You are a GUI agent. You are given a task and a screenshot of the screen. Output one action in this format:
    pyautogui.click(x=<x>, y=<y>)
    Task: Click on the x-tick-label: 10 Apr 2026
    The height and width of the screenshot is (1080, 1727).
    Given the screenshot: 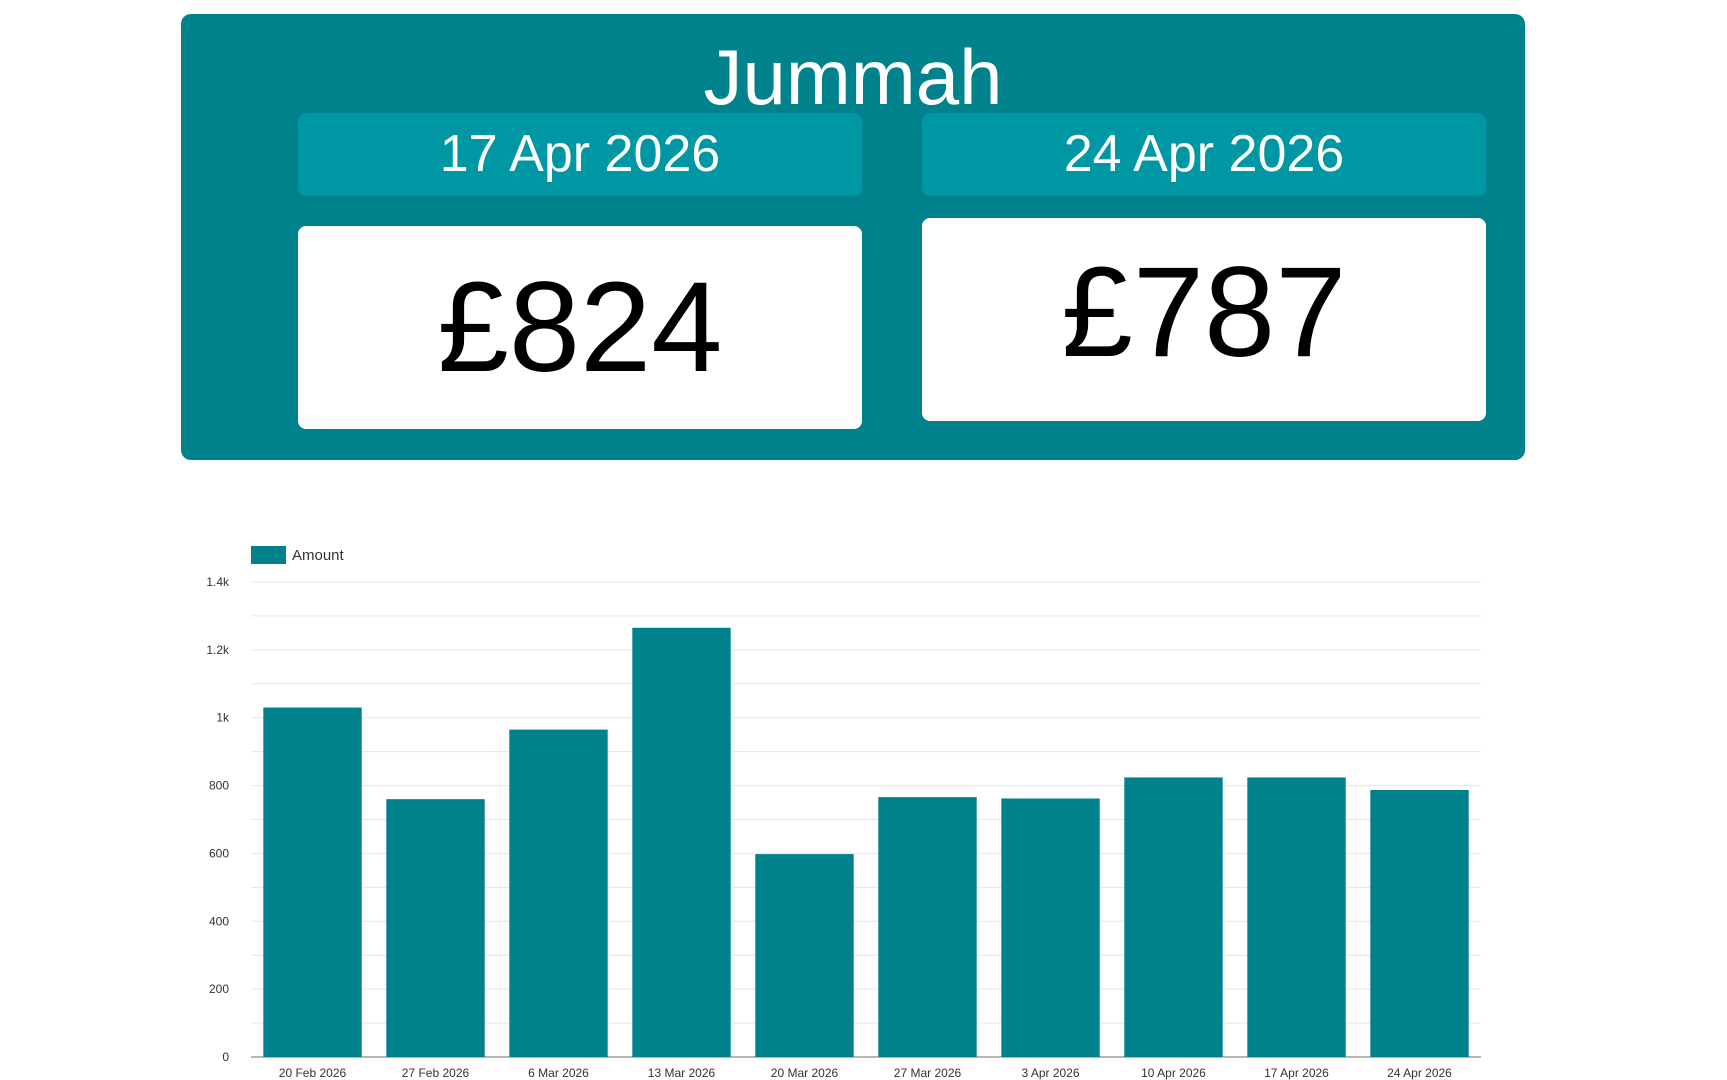 What is the action you would take?
    pyautogui.click(x=1173, y=1073)
    